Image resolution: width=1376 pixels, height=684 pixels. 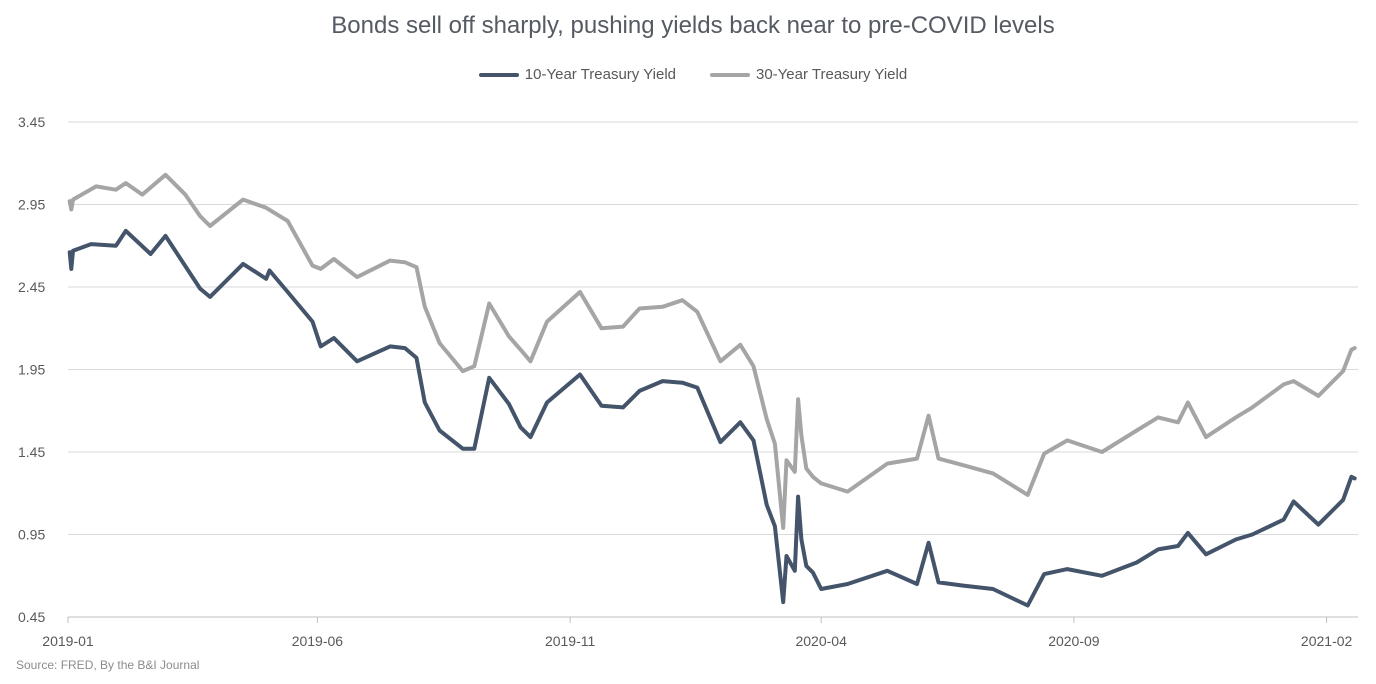 I want to click on y-tick-label: 3.45, so click(x=31, y=122).